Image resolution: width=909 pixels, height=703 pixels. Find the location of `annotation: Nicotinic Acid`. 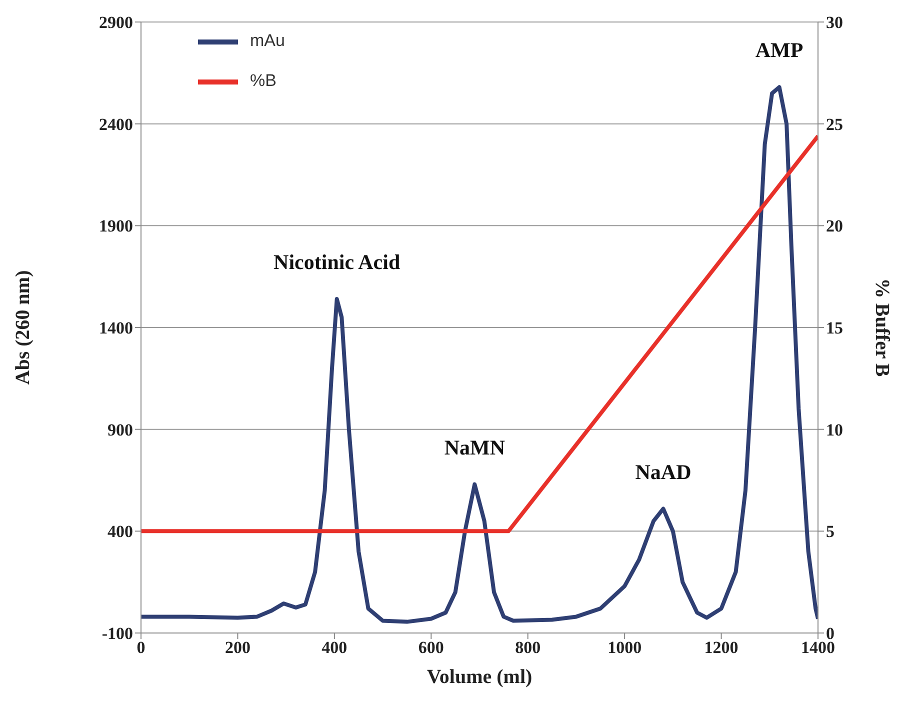

annotation: Nicotinic Acid is located at coordinates (337, 262).